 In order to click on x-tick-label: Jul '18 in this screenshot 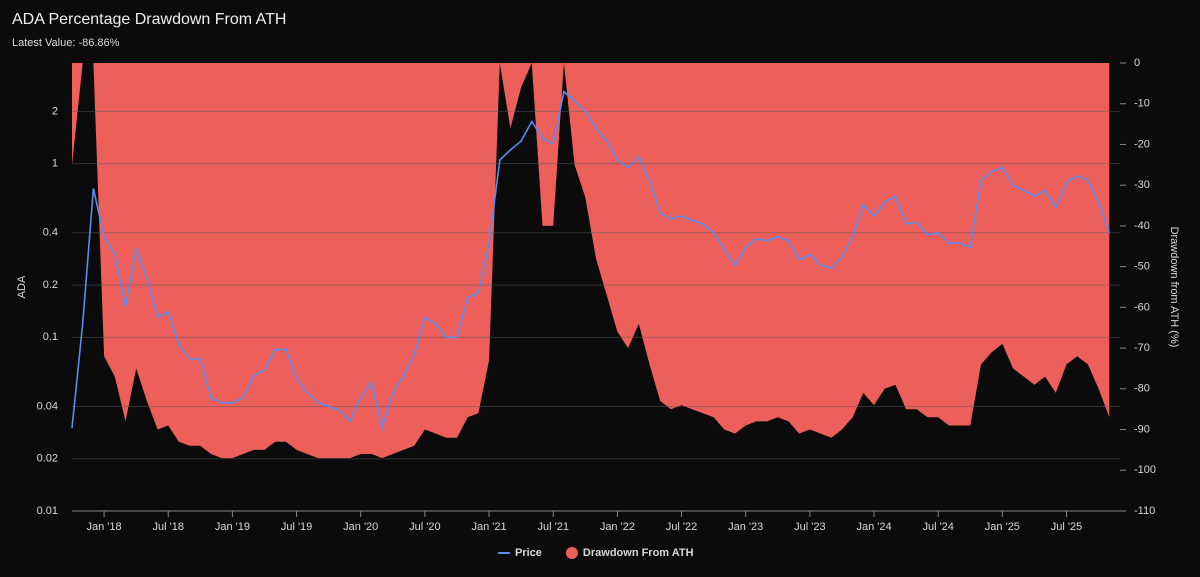, I will do `click(168, 527)`.